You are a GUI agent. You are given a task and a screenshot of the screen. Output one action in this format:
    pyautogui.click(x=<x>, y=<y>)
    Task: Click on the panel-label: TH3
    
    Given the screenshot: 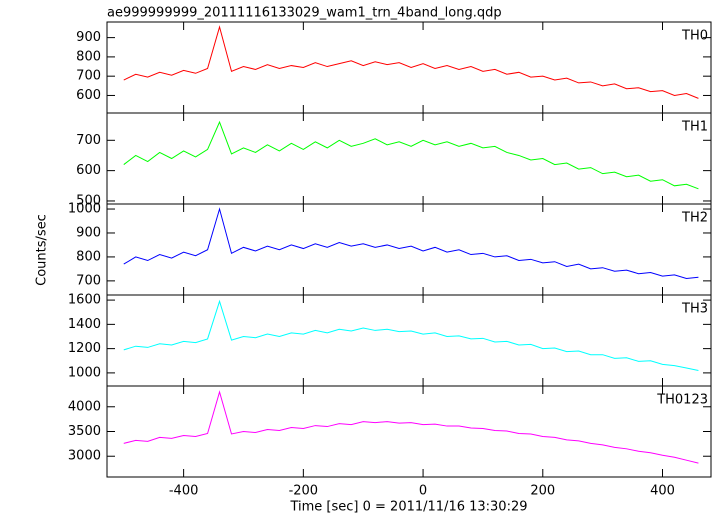 What is the action you would take?
    pyautogui.click(x=694, y=309)
    